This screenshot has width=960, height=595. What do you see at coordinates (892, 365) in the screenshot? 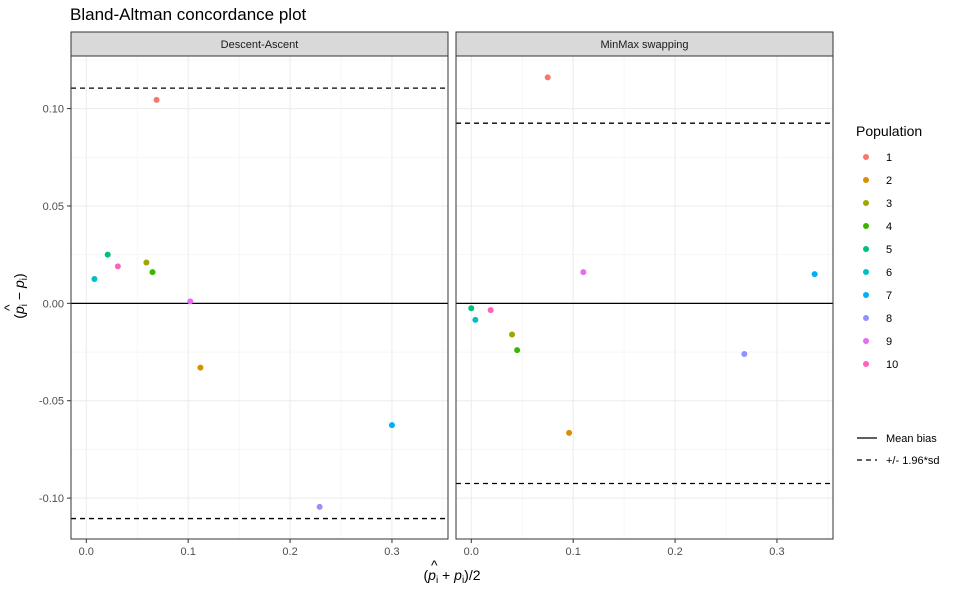
I see `legend-label-population-10: 10` at bounding box center [892, 365].